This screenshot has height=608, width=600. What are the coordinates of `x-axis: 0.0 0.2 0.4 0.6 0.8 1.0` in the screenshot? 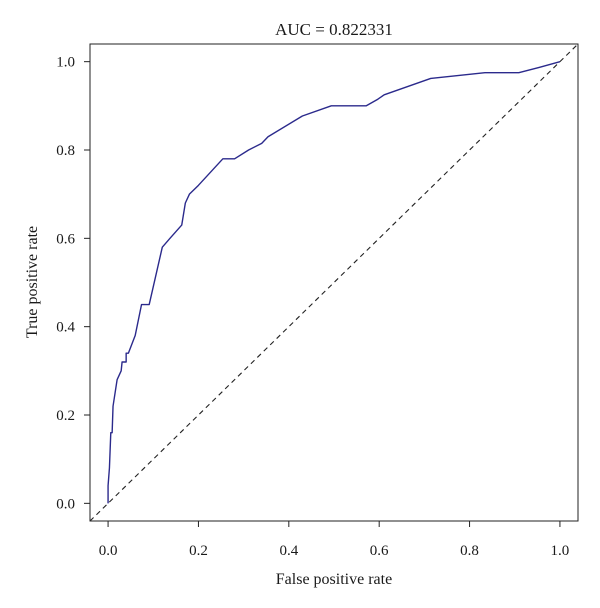 It's located at (334, 540).